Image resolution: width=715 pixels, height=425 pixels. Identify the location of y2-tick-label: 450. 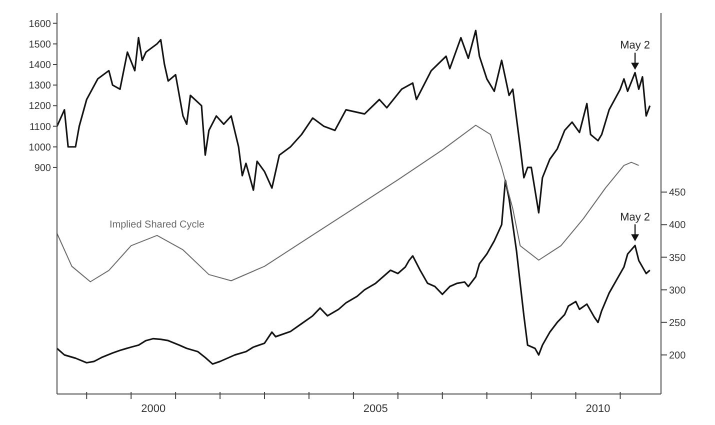
(677, 193).